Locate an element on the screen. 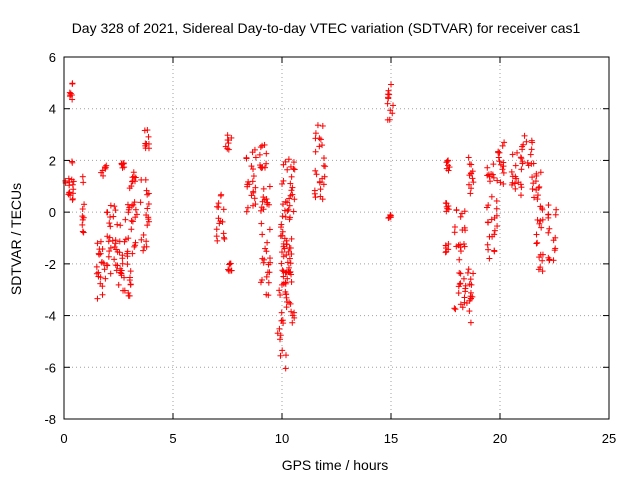 The height and width of the screenshot is (480, 640). x-tick-label: 20 is located at coordinates (500, 438).